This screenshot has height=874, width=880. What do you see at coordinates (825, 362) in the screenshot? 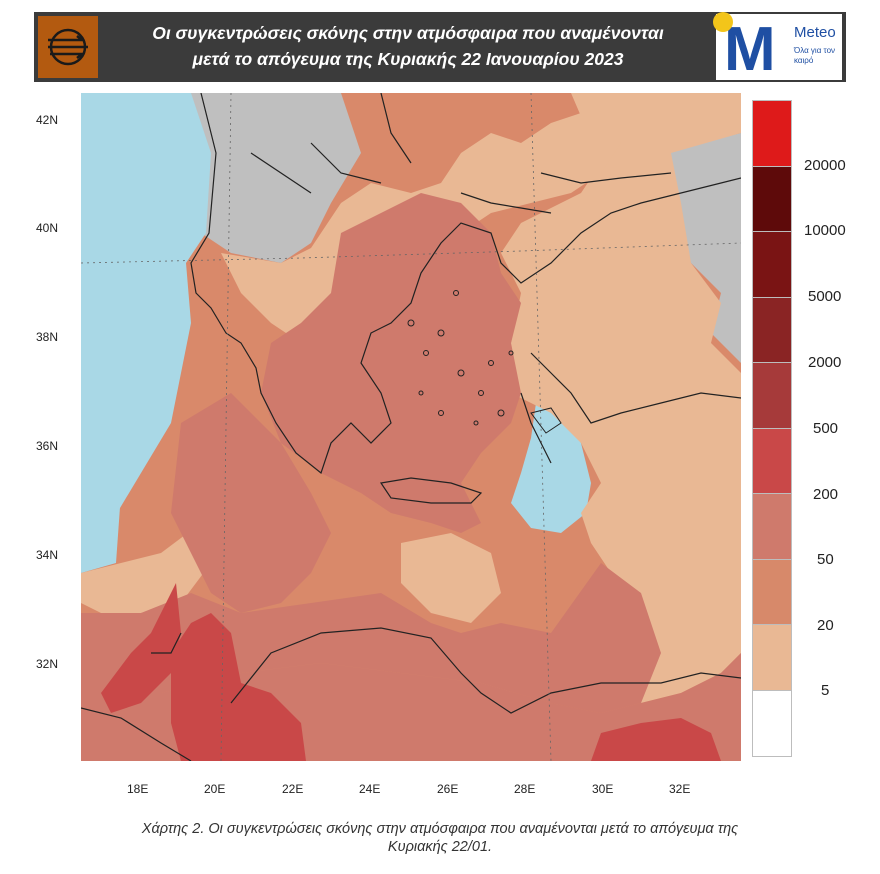
I see `legend-label: 2000` at bounding box center [825, 362].